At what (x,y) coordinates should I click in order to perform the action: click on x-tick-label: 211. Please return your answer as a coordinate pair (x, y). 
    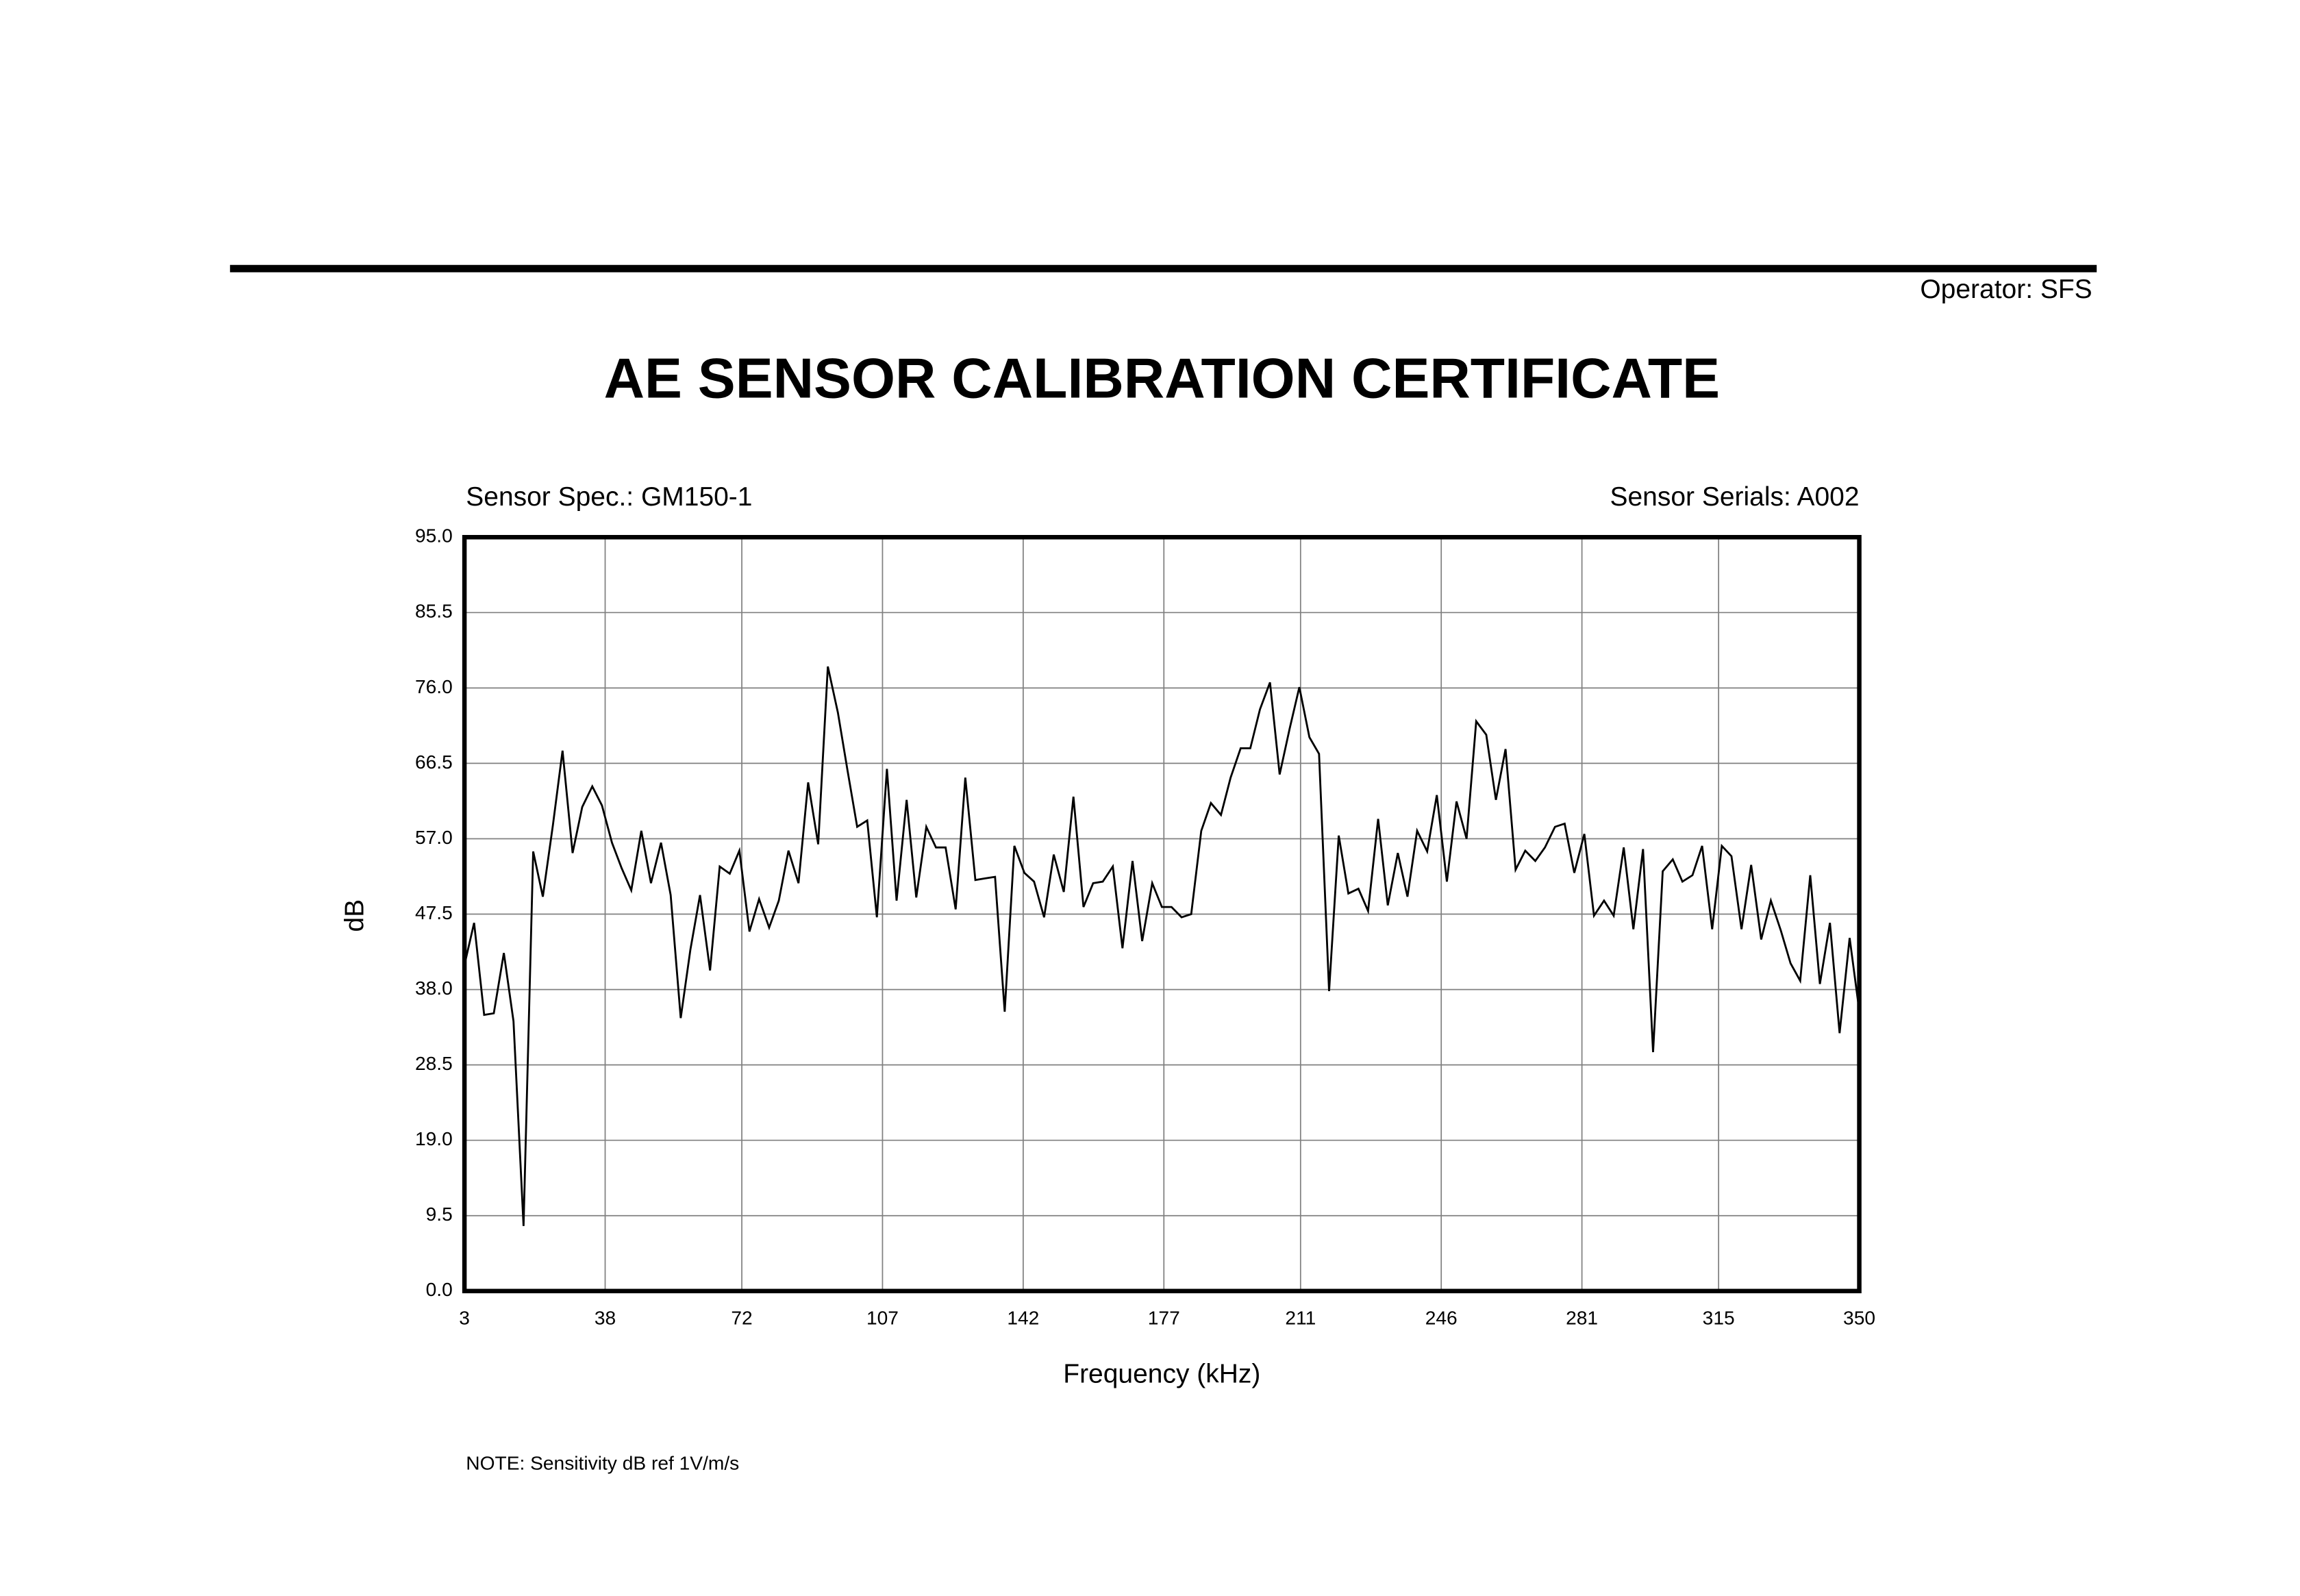
    Looking at the image, I should click on (1300, 1317).